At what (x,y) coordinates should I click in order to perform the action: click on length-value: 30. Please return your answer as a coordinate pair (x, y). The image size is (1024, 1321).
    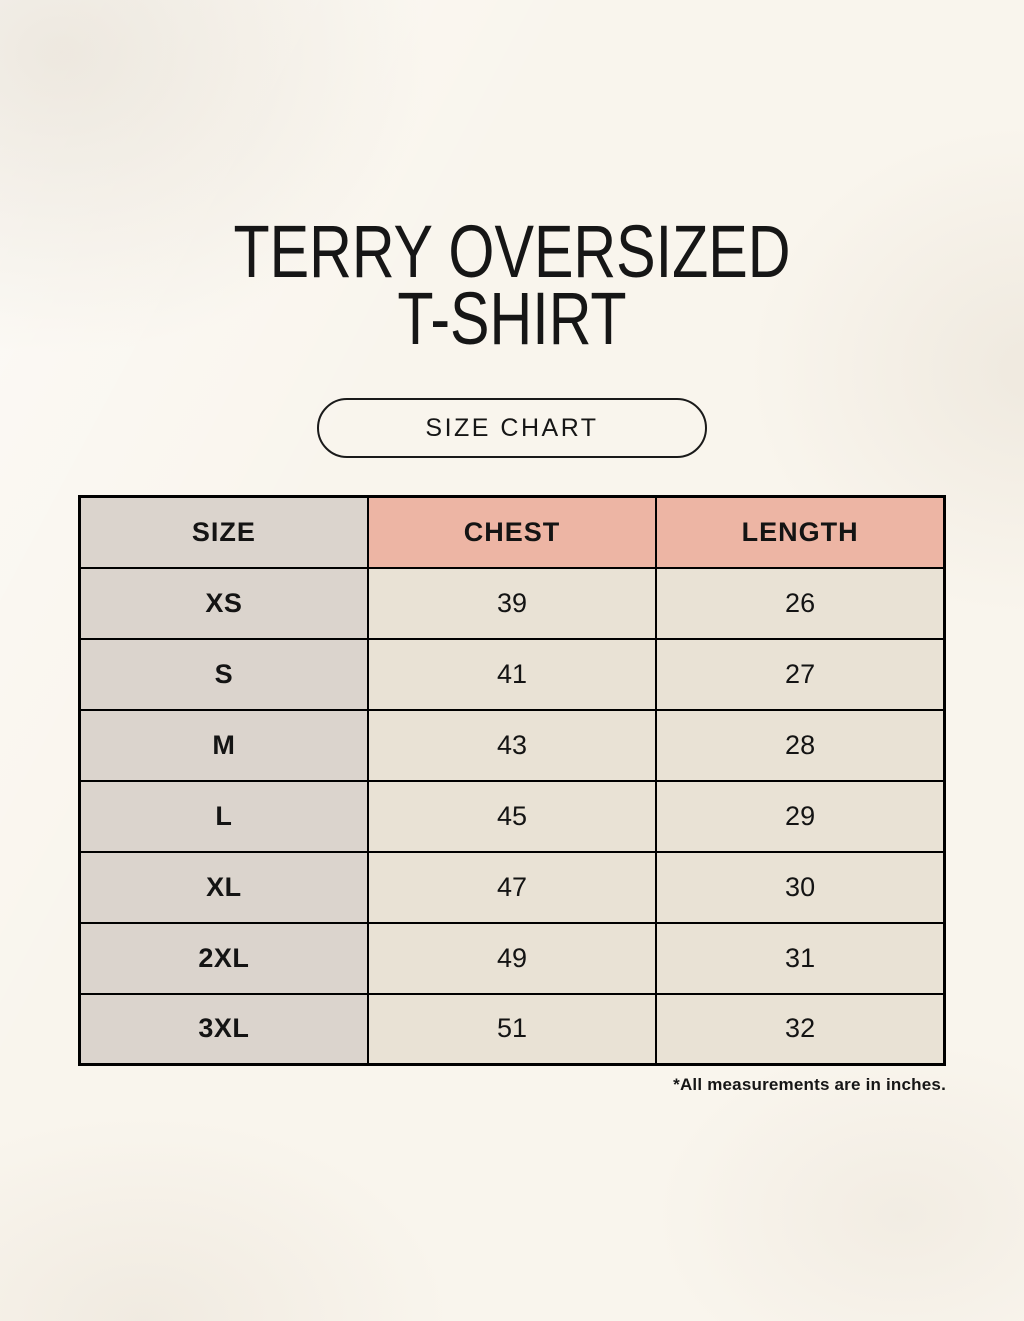
    Looking at the image, I should click on (800, 887).